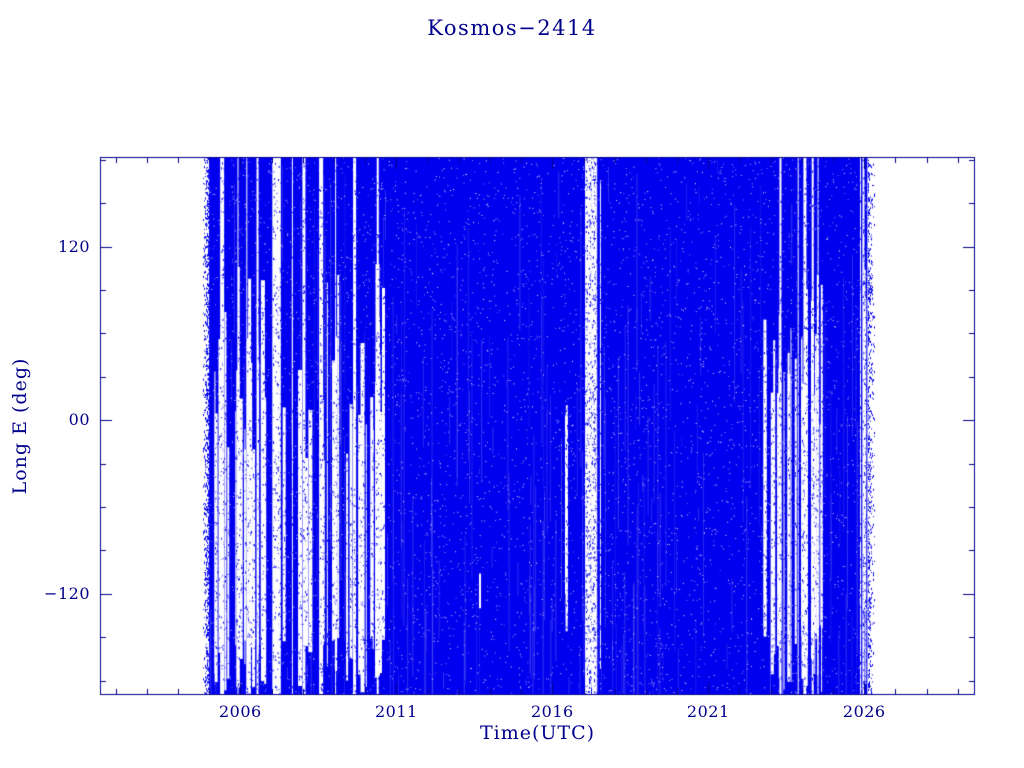  Describe the element at coordinates (240, 711) in the screenshot. I see `x-tick-label: 2006` at that location.